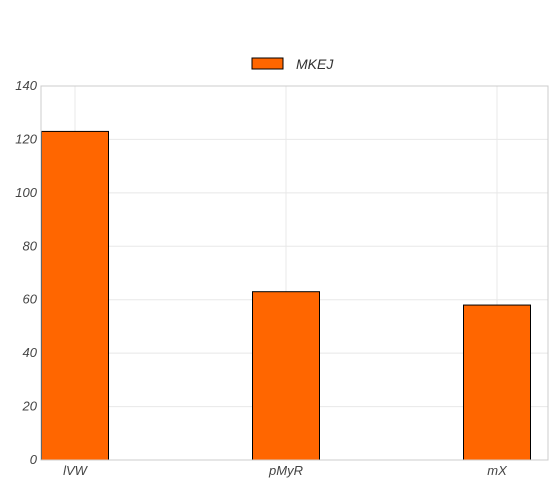  What do you see at coordinates (286, 376) in the screenshot?
I see `bar-pMyR` at bounding box center [286, 376].